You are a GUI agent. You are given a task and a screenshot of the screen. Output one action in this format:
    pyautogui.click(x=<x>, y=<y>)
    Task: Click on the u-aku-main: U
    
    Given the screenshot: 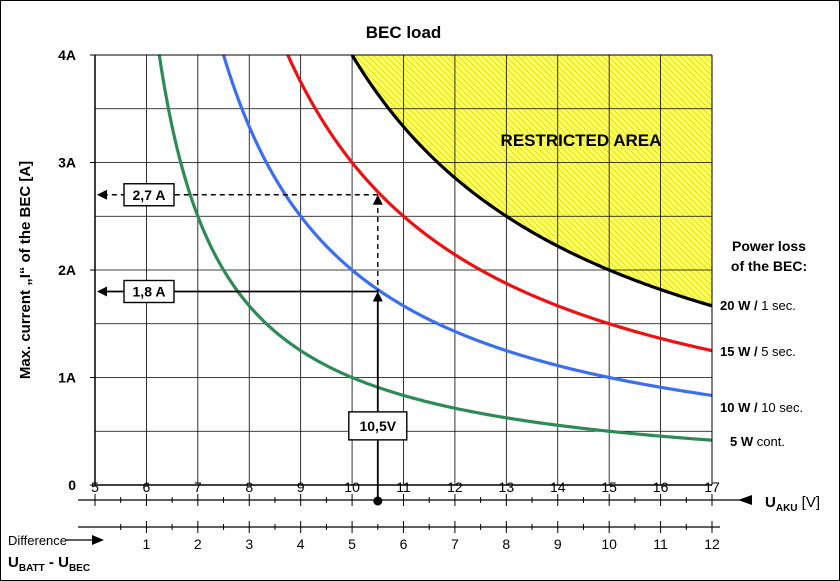 What is the action you would take?
    pyautogui.click(x=770, y=502)
    